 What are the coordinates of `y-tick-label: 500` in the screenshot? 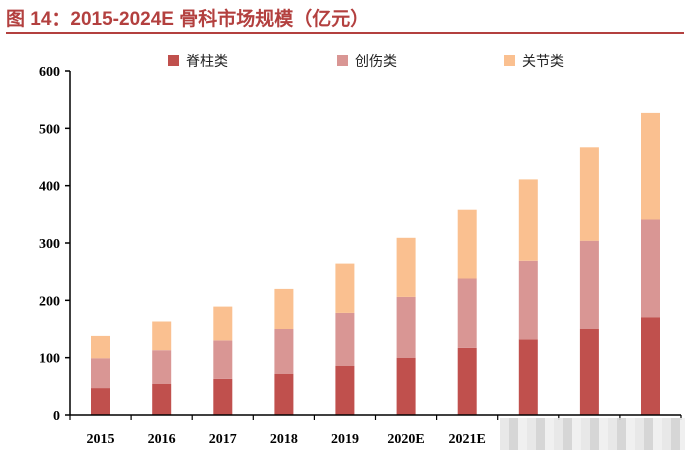 It's located at (49, 129).